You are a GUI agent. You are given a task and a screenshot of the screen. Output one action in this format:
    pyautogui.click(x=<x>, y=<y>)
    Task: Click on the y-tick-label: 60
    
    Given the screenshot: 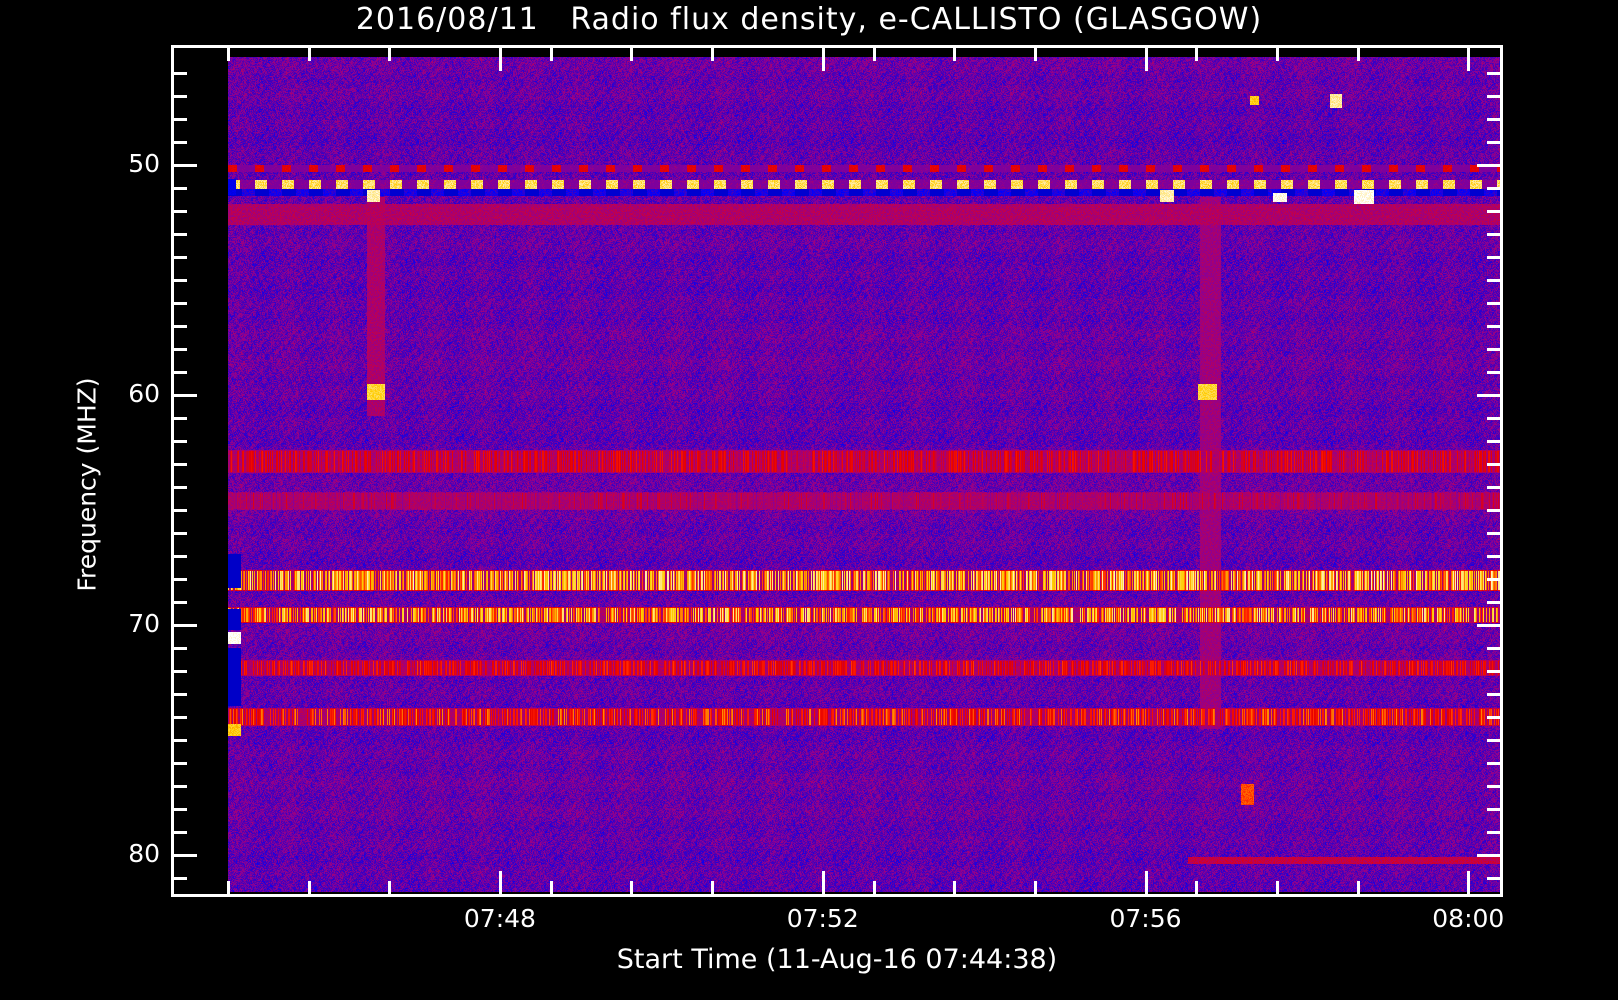 What is the action you would take?
    pyautogui.click(x=144, y=394)
    